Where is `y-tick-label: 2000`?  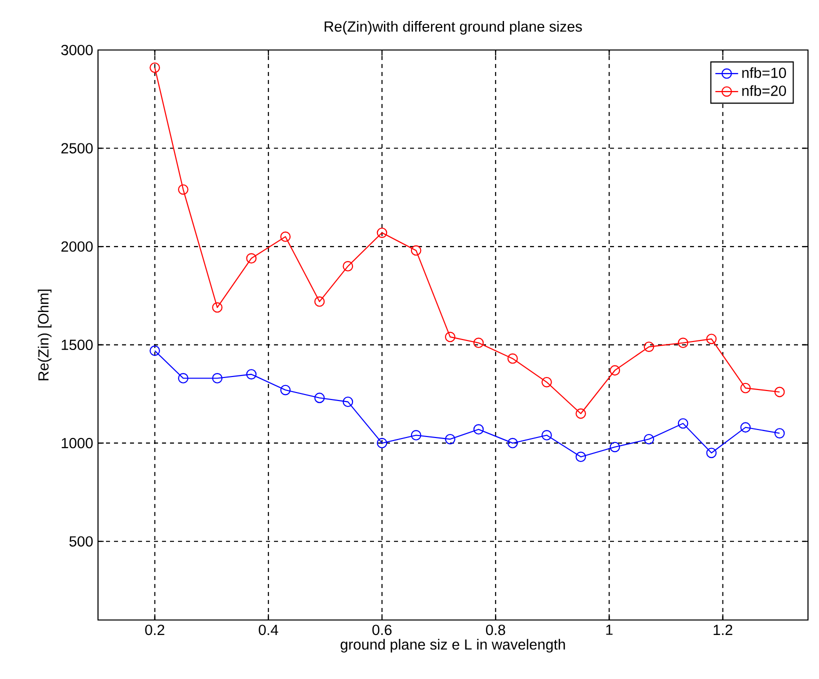 y-tick-label: 2000 is located at coordinates (77, 246).